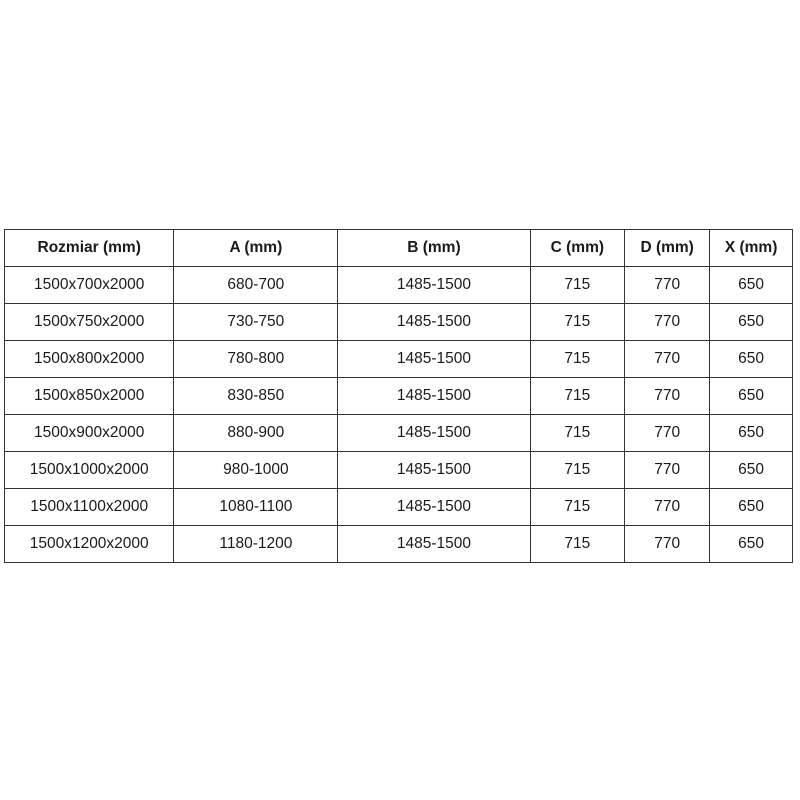  I want to click on table-cell: 1500x1100x2000, so click(89, 507).